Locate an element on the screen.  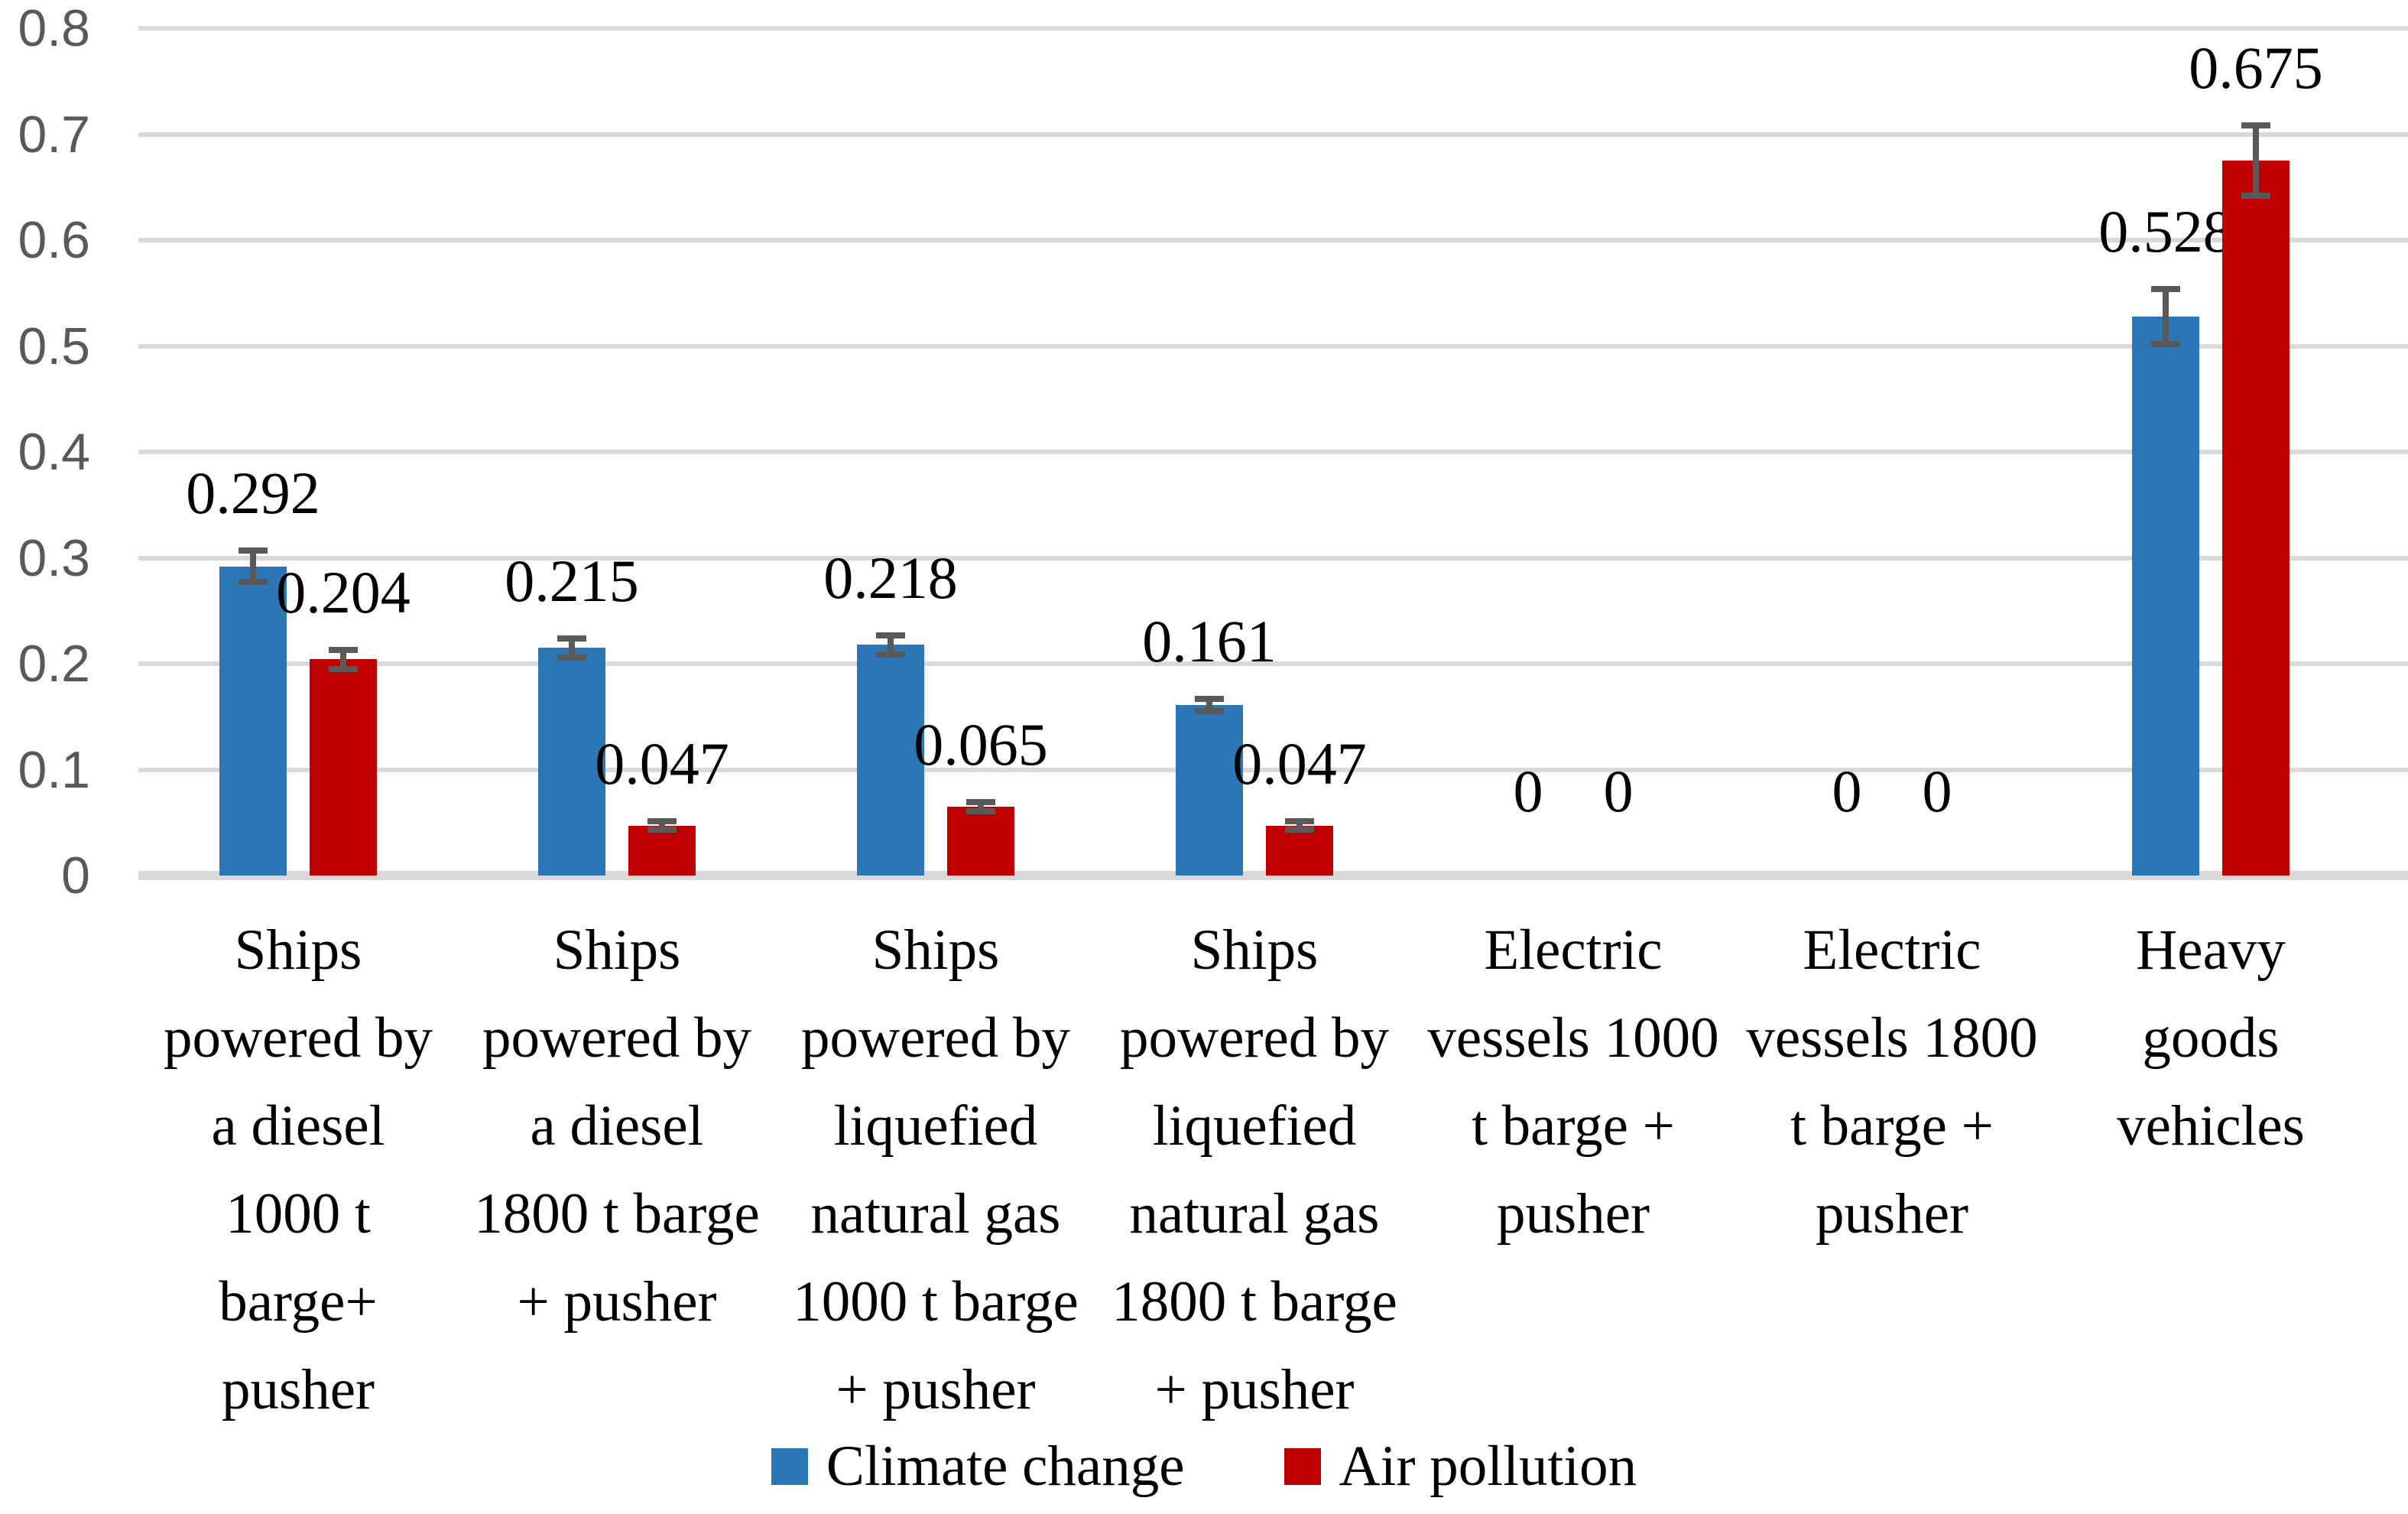
data-label-climate-change-6: 0.528 is located at coordinates (2166, 231).